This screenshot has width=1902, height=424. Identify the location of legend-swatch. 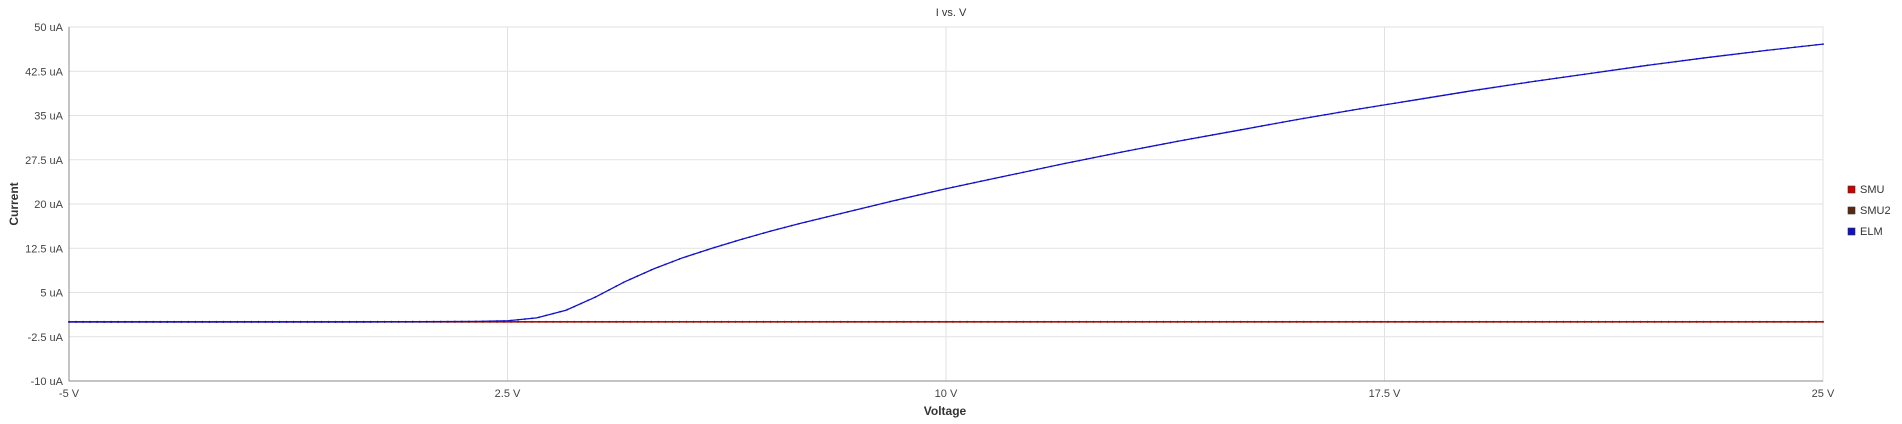
(1851, 231).